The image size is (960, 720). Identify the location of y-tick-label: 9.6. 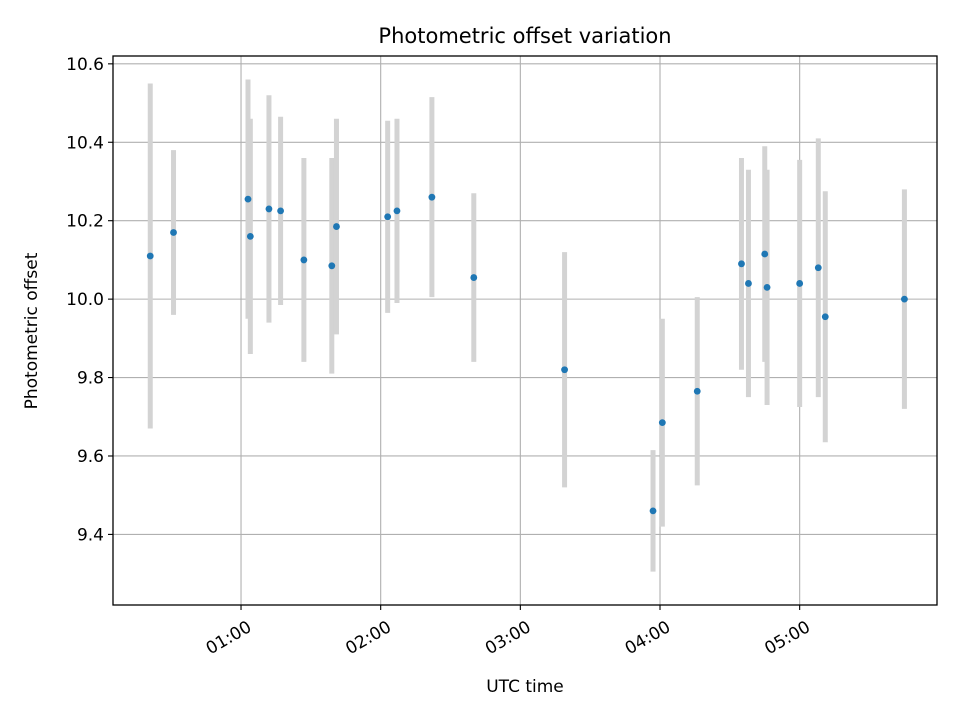
(90, 457).